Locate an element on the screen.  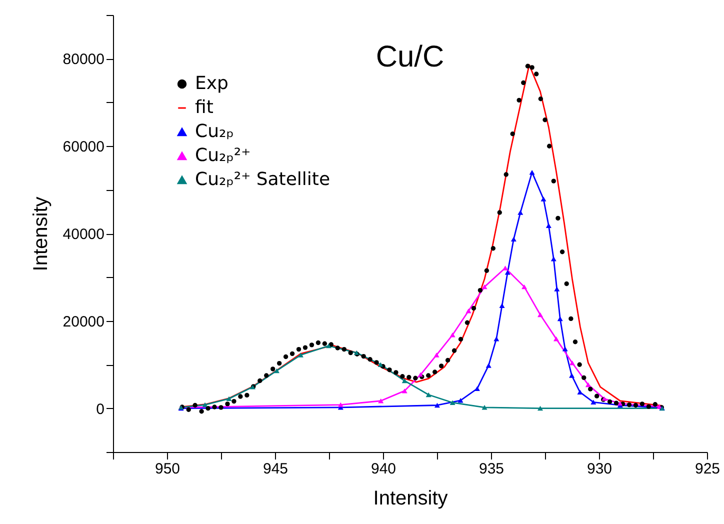
legend-label: Exp is located at coordinates (211, 83).